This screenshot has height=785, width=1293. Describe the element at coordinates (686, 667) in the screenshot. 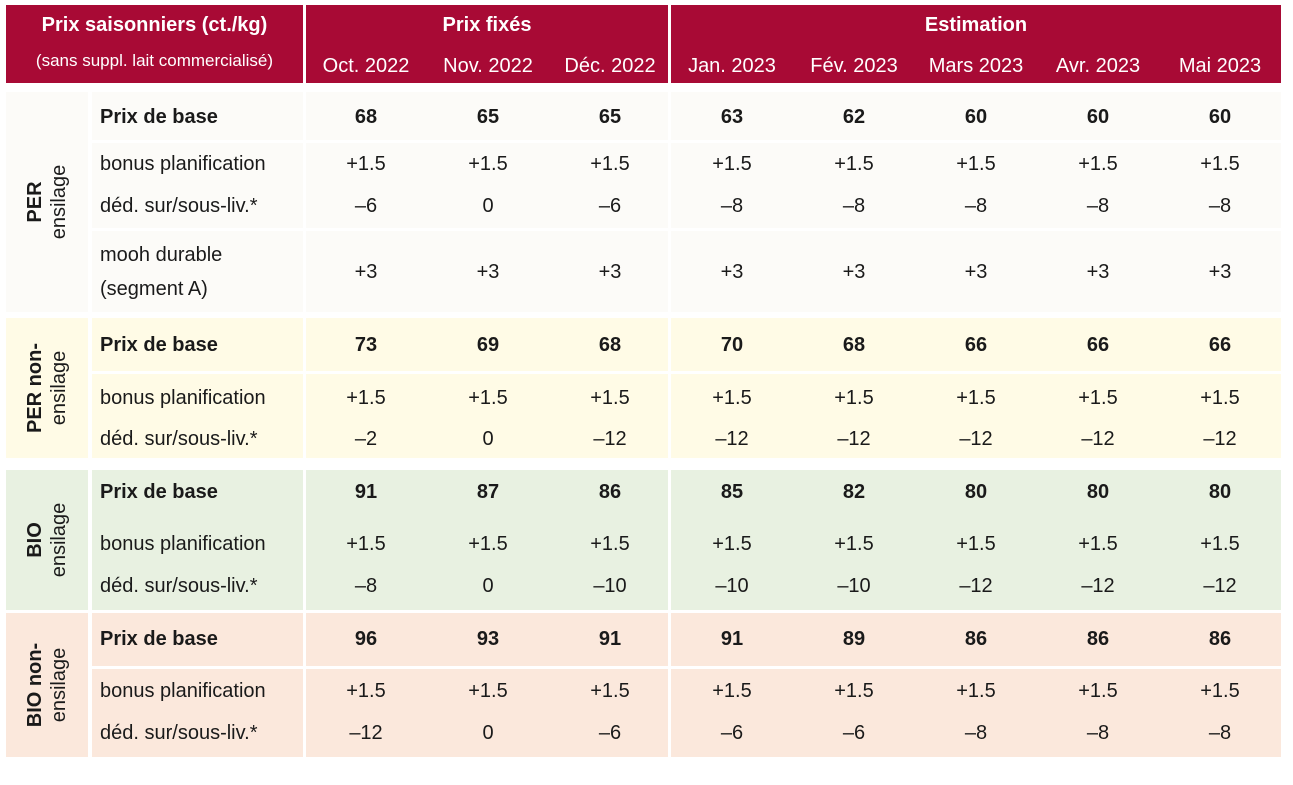

I see `row-divider` at that location.